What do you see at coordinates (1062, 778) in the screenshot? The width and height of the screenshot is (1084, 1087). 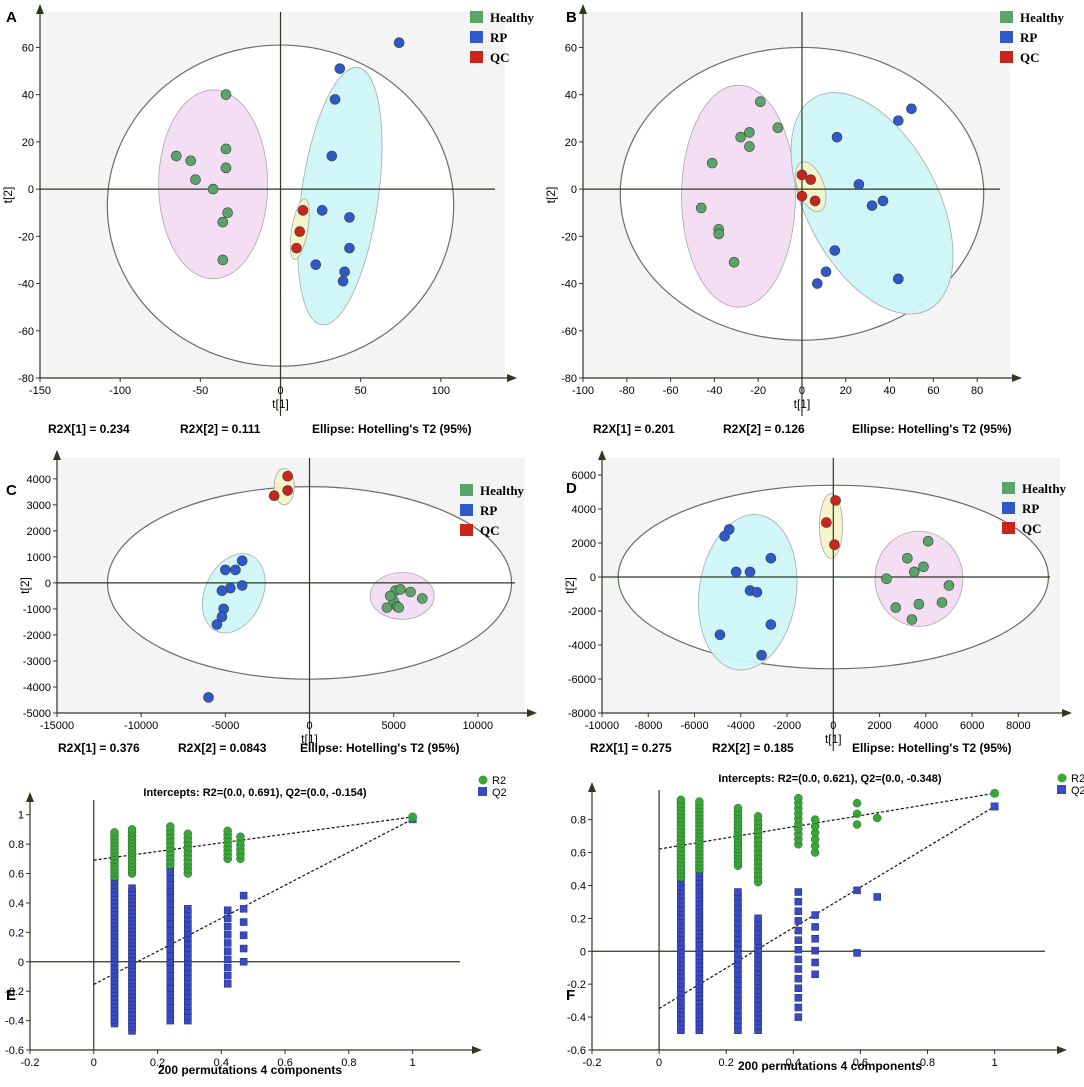 I see `legend-r2-marker` at bounding box center [1062, 778].